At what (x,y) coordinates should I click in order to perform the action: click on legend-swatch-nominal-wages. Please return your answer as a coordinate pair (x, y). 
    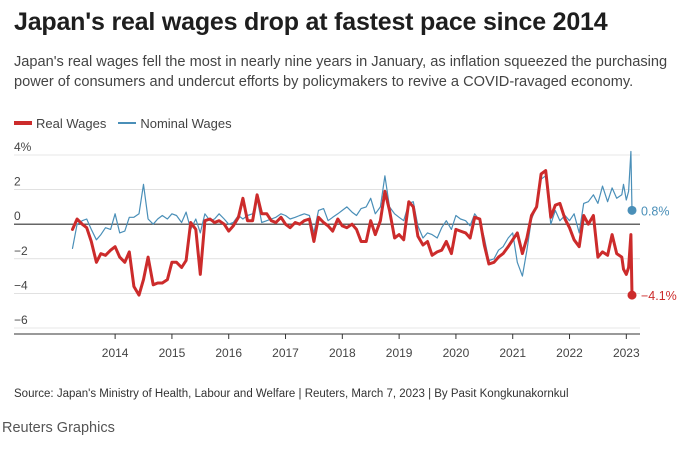
    Looking at the image, I should click on (127, 123).